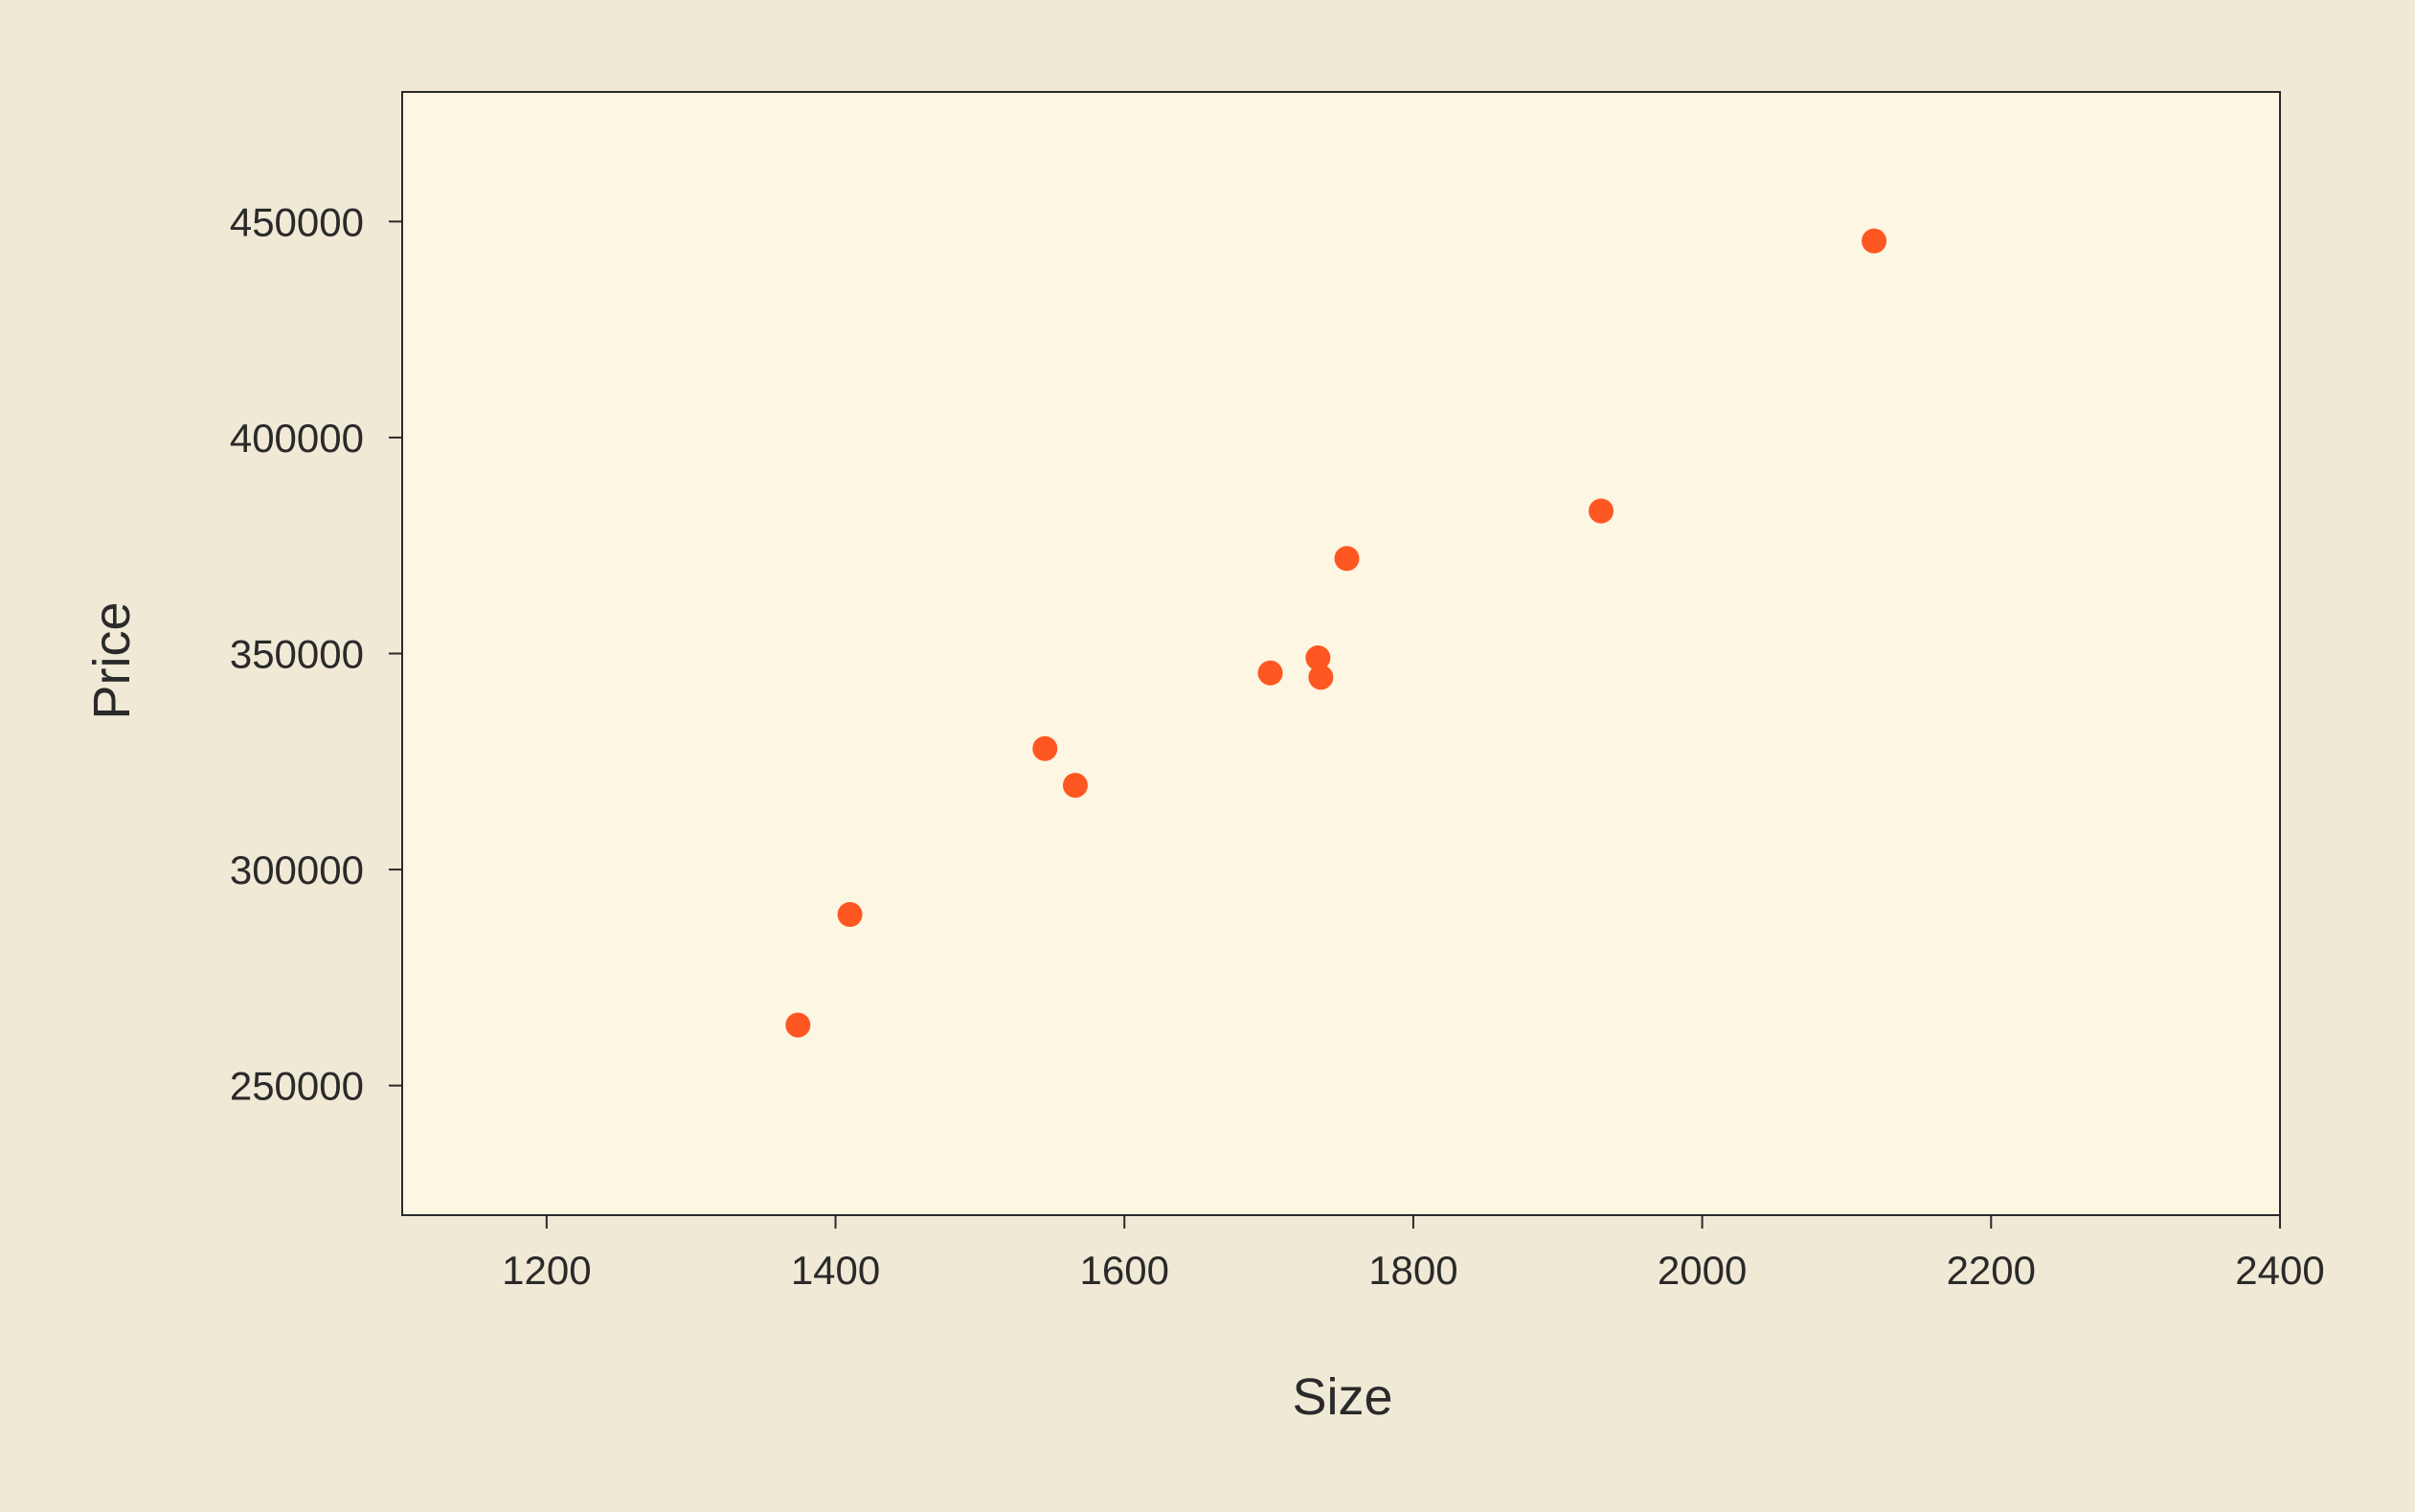  What do you see at coordinates (297, 221) in the screenshot?
I see `y-tick-label: 450000` at bounding box center [297, 221].